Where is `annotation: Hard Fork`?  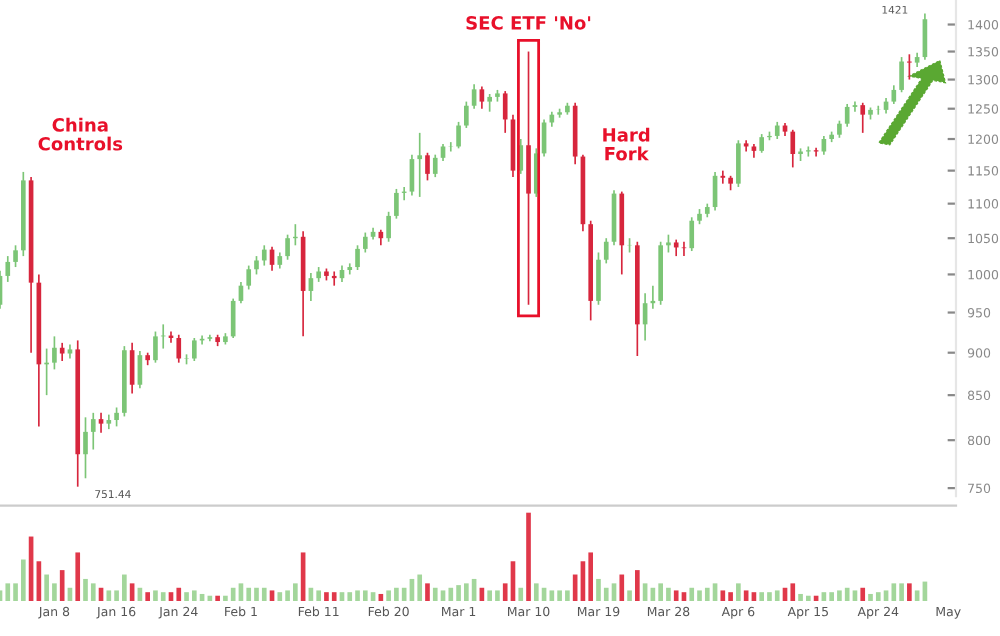 annotation: Hard Fork is located at coordinates (626, 144).